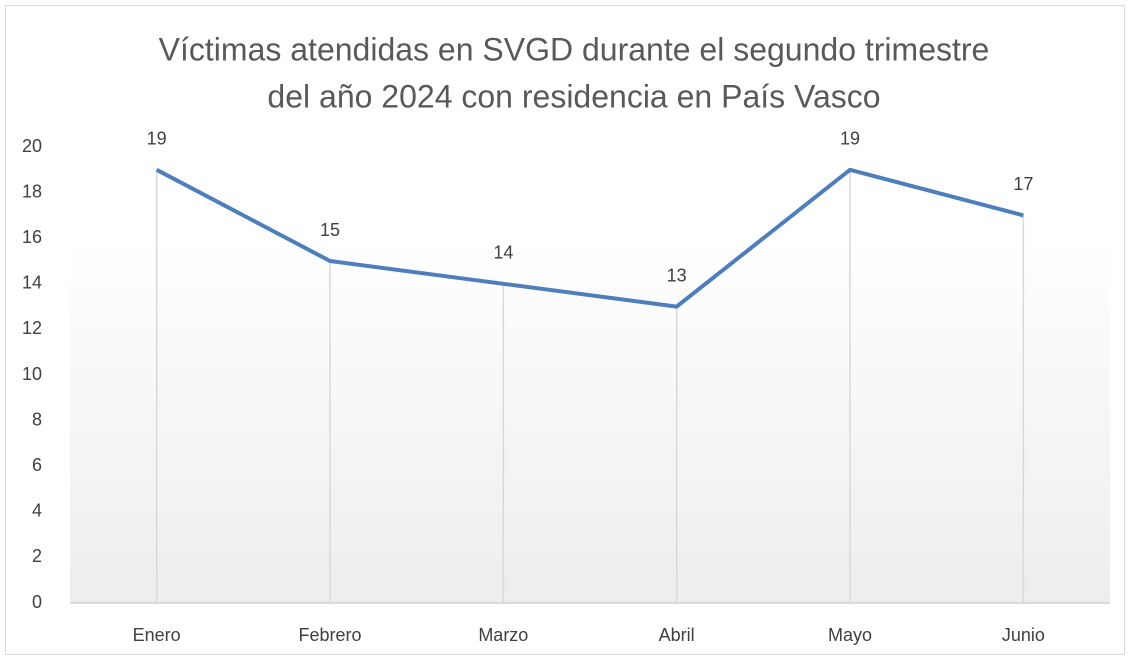 The width and height of the screenshot is (1131, 661). I want to click on y-tick-label: 12, so click(32, 328).